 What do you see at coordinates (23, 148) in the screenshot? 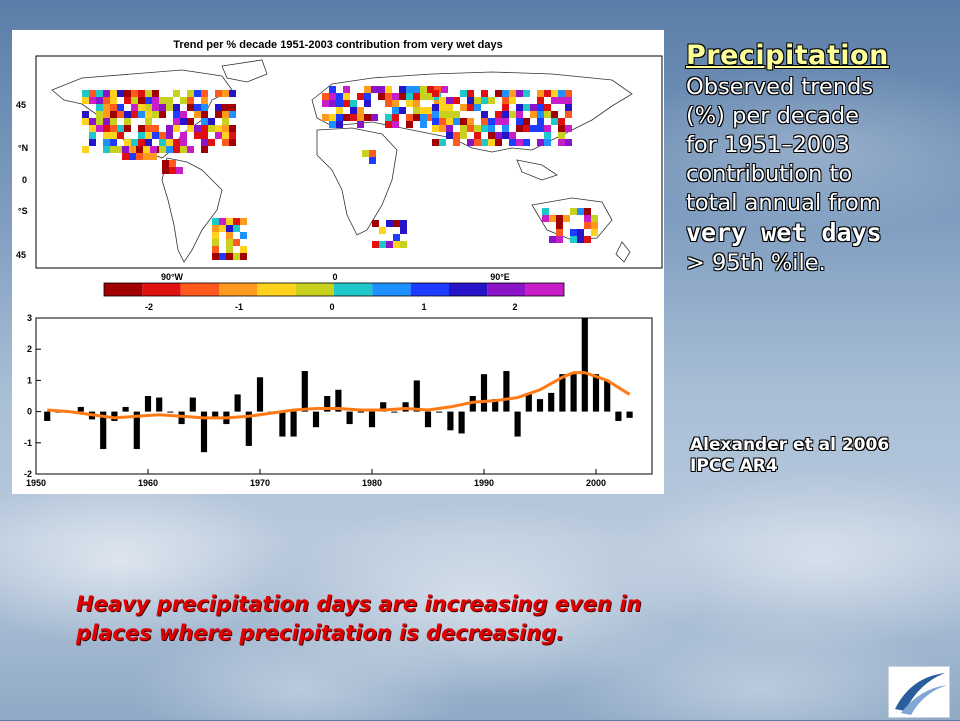
I see `lat-label-n: °N` at bounding box center [23, 148].